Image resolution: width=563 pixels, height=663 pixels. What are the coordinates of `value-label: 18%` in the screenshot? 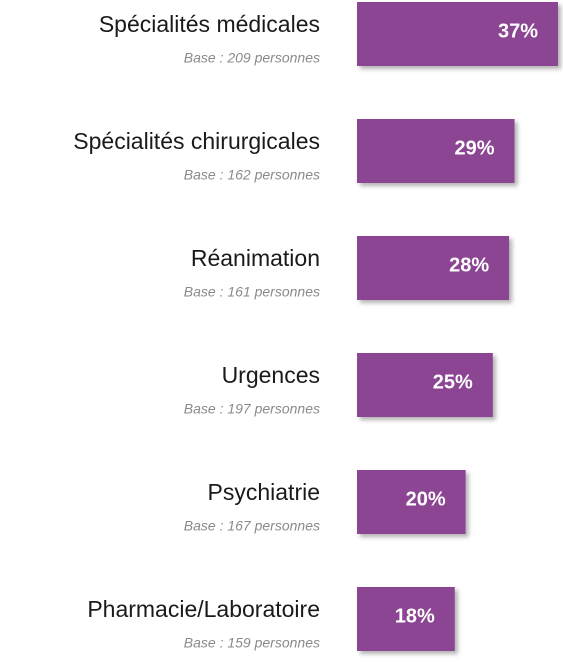 It's located at (415, 616).